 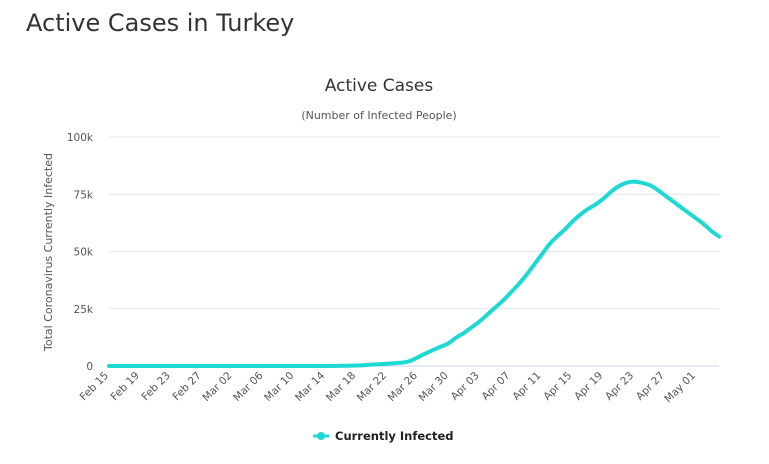 What do you see at coordinates (89, 367) in the screenshot?
I see `y-tick-label: 0` at bounding box center [89, 367].